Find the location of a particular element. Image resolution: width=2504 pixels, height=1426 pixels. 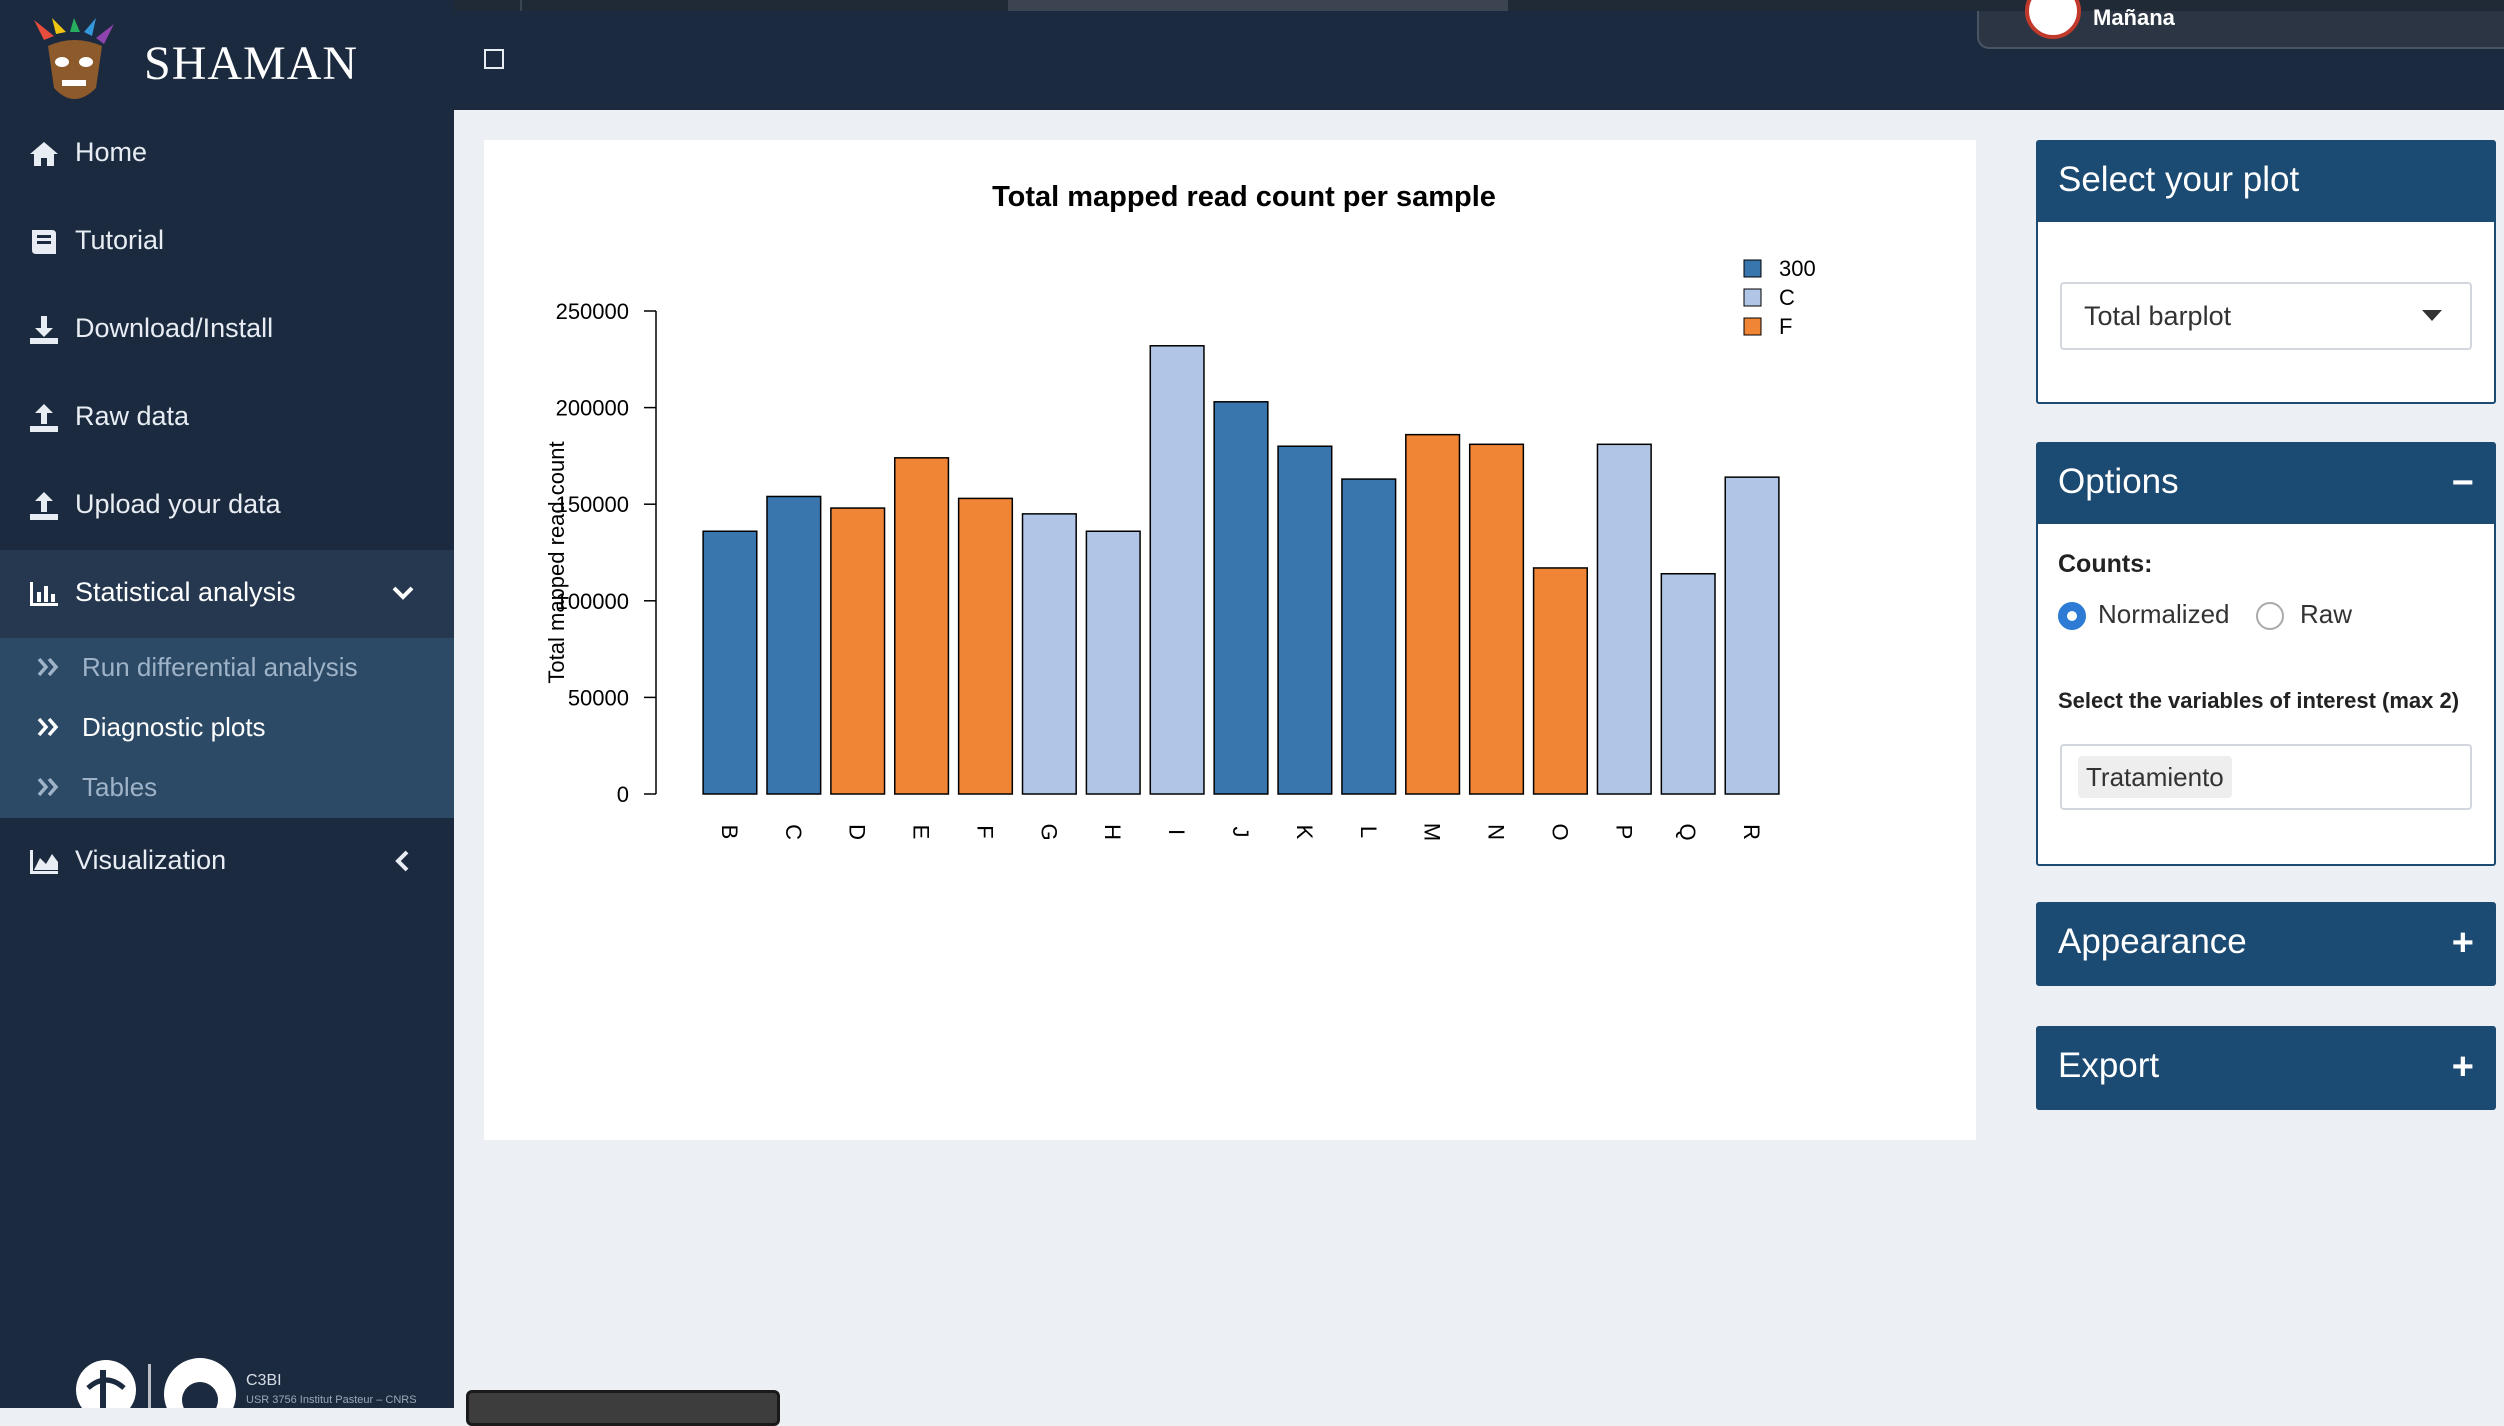

y-tick-label: 0 is located at coordinates (623, 794).